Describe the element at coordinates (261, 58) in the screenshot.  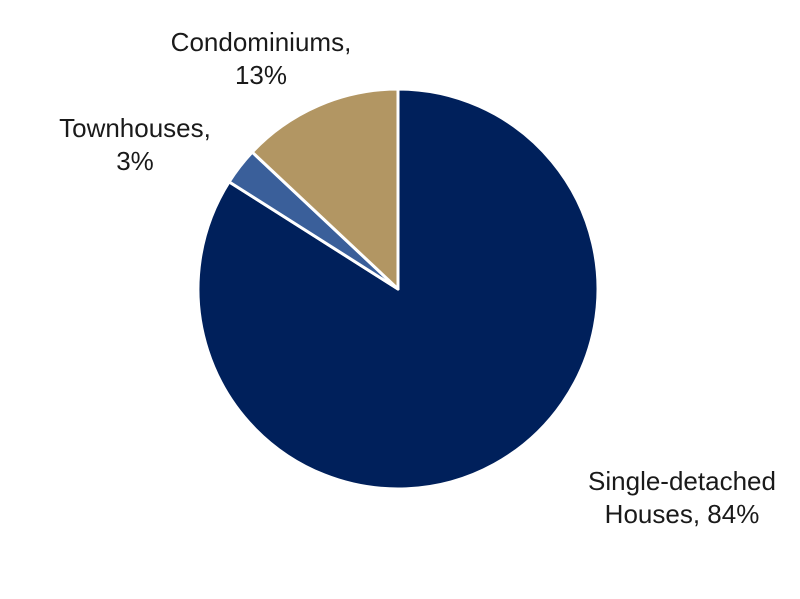
I see `slice-label-condominiums: Condominiums, 13%` at that location.